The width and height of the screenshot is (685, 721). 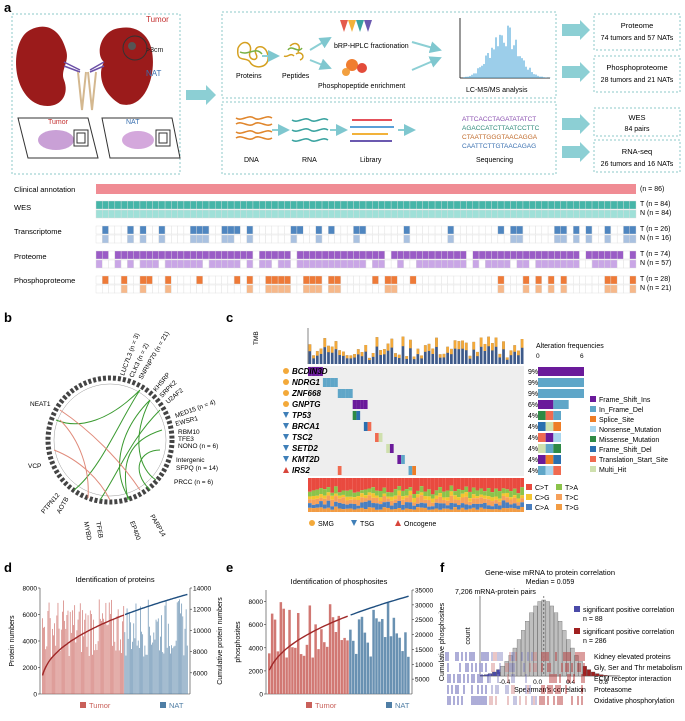 I want to click on tsg-icon, so click(x=286, y=426).